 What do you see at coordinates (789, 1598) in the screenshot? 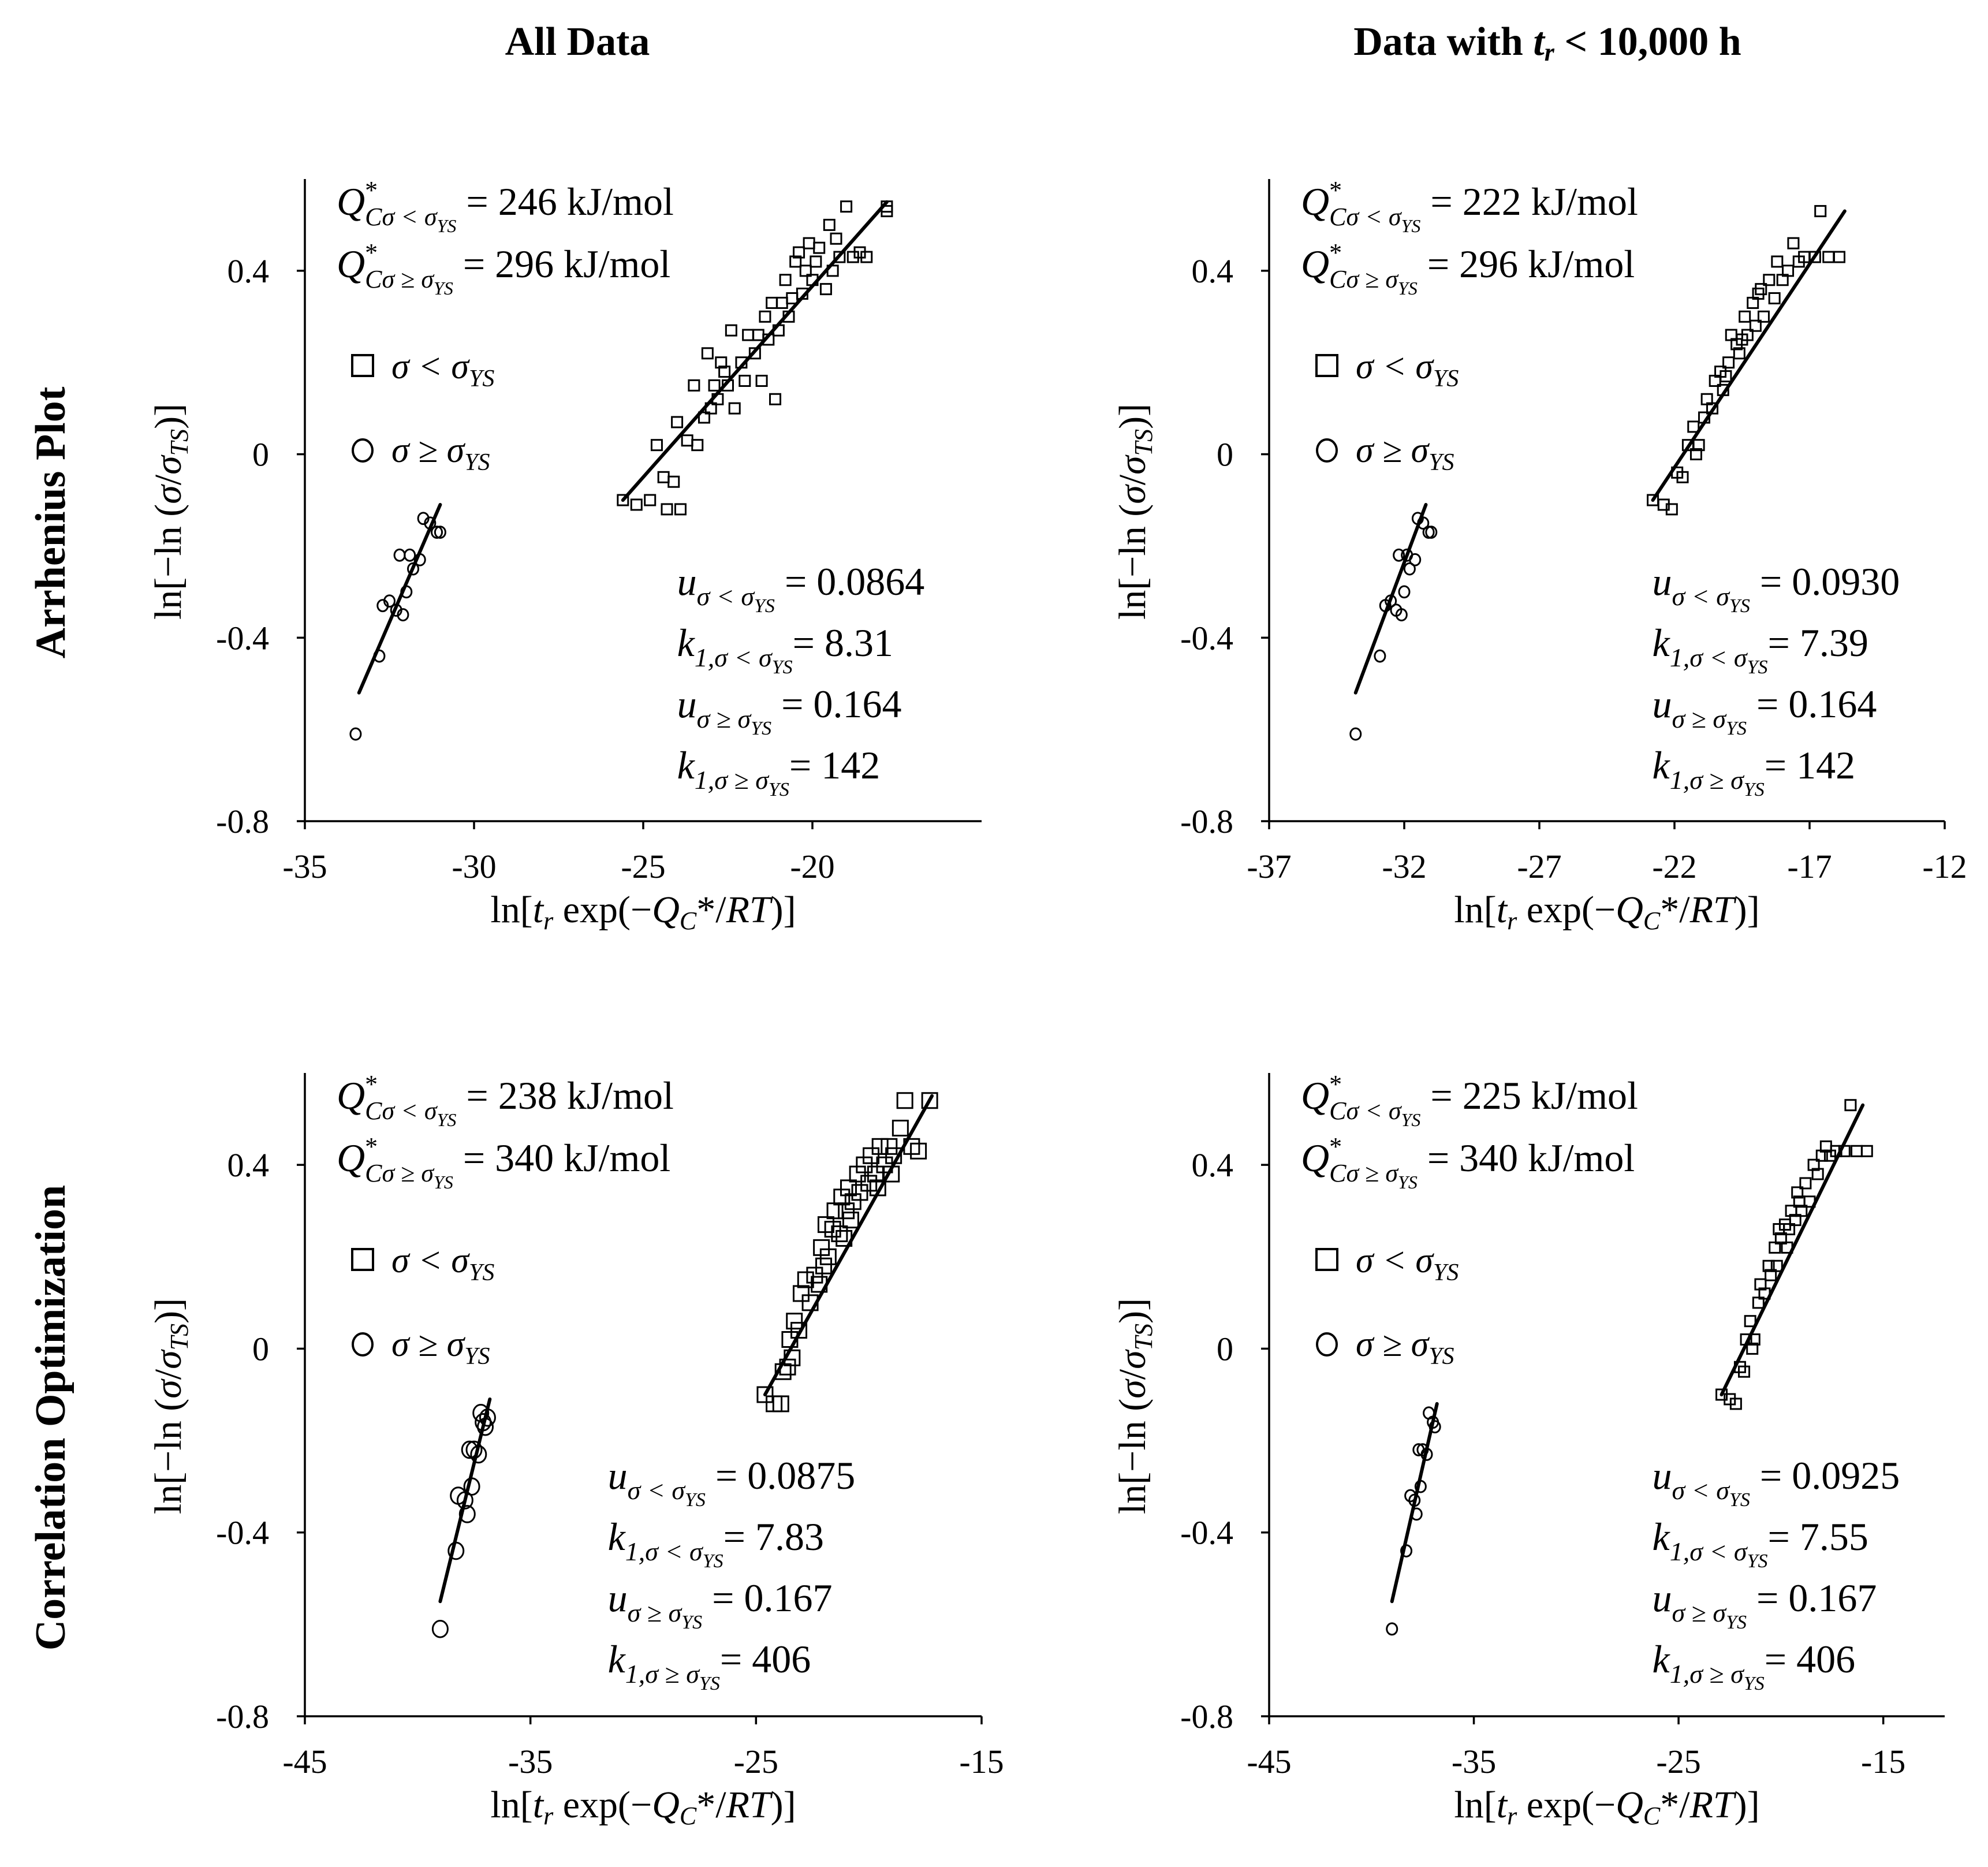
I see `u-ge-value: 0.167` at bounding box center [789, 1598].